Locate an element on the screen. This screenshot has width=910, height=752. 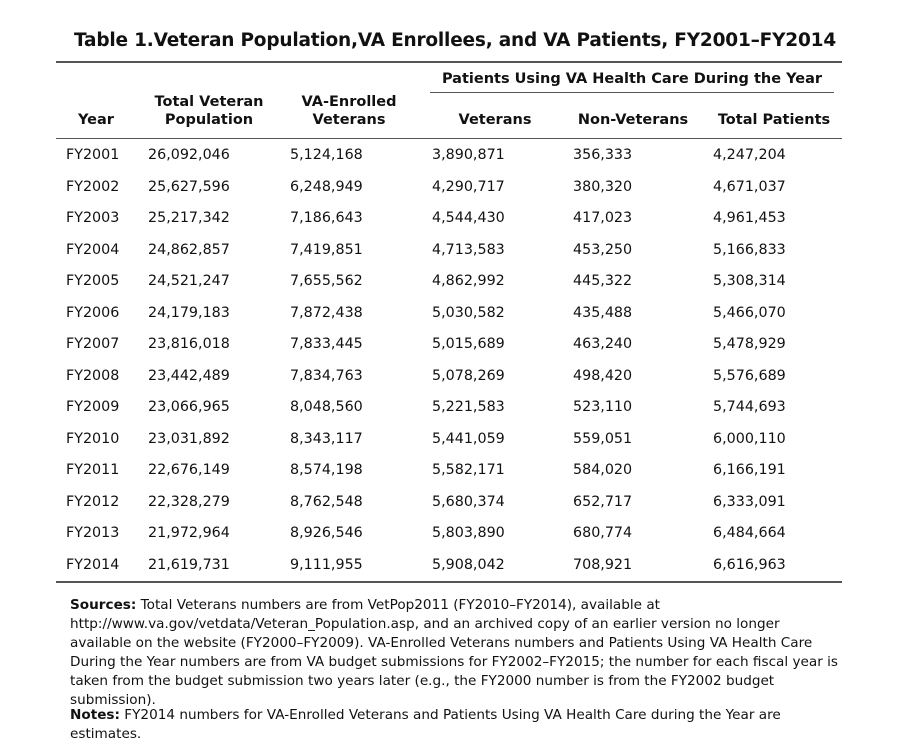
total-patients-cell: 6,616,963 is located at coordinates (749, 564).